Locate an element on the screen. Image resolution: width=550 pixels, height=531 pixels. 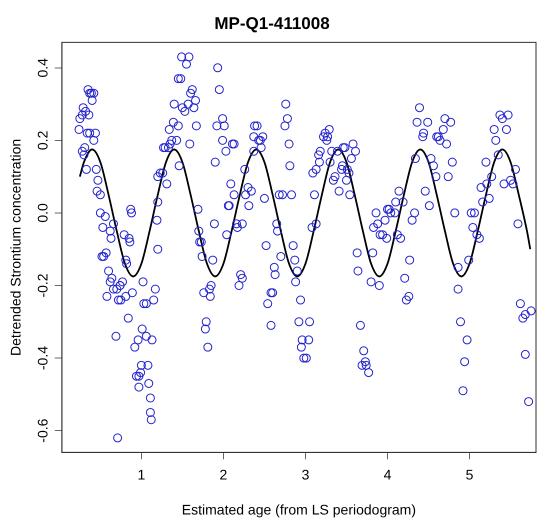
y-tick-label: -0.4 is located at coordinates (42, 358).